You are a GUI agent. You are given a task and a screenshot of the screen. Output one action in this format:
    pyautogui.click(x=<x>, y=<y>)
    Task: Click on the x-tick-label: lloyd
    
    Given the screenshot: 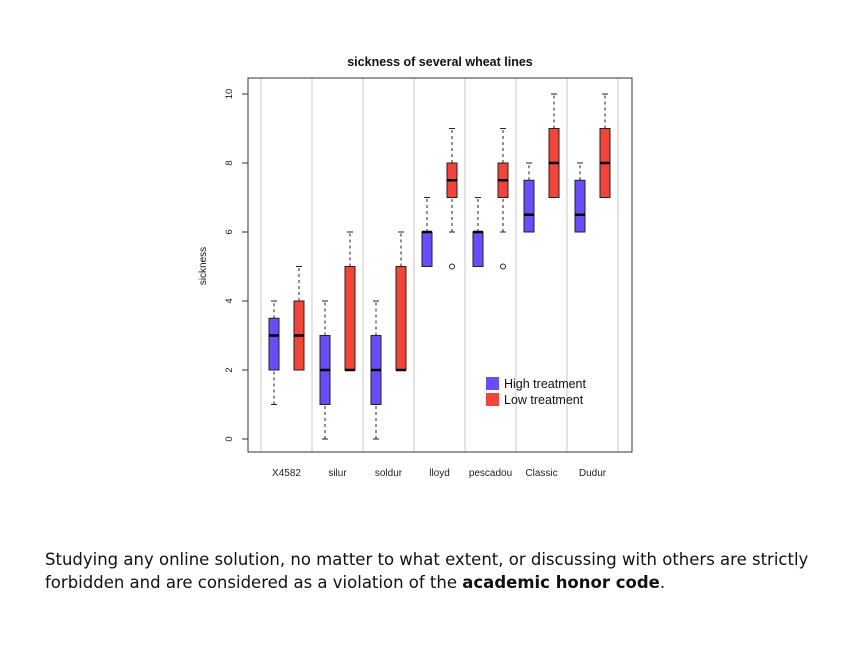 What is the action you would take?
    pyautogui.click(x=439, y=473)
    